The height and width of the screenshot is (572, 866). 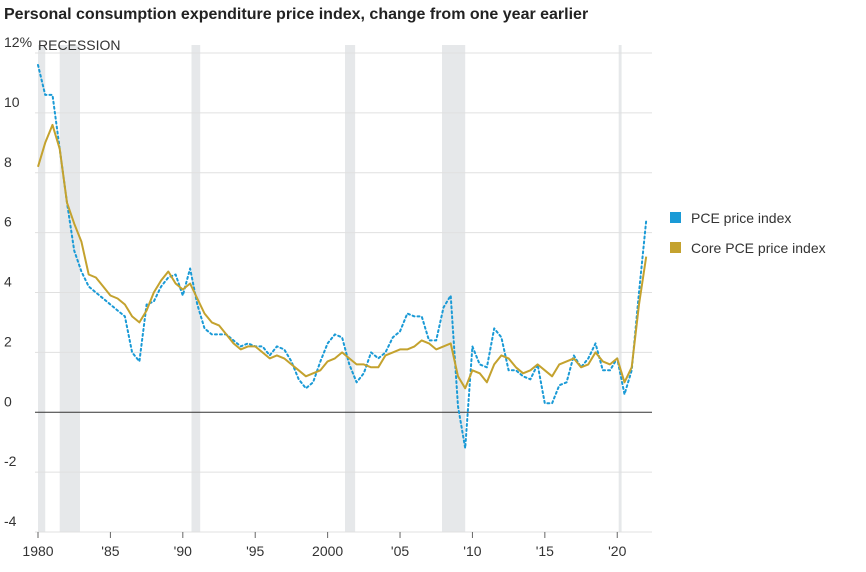 What do you see at coordinates (183, 551) in the screenshot?
I see `x-tick-label: '90` at bounding box center [183, 551].